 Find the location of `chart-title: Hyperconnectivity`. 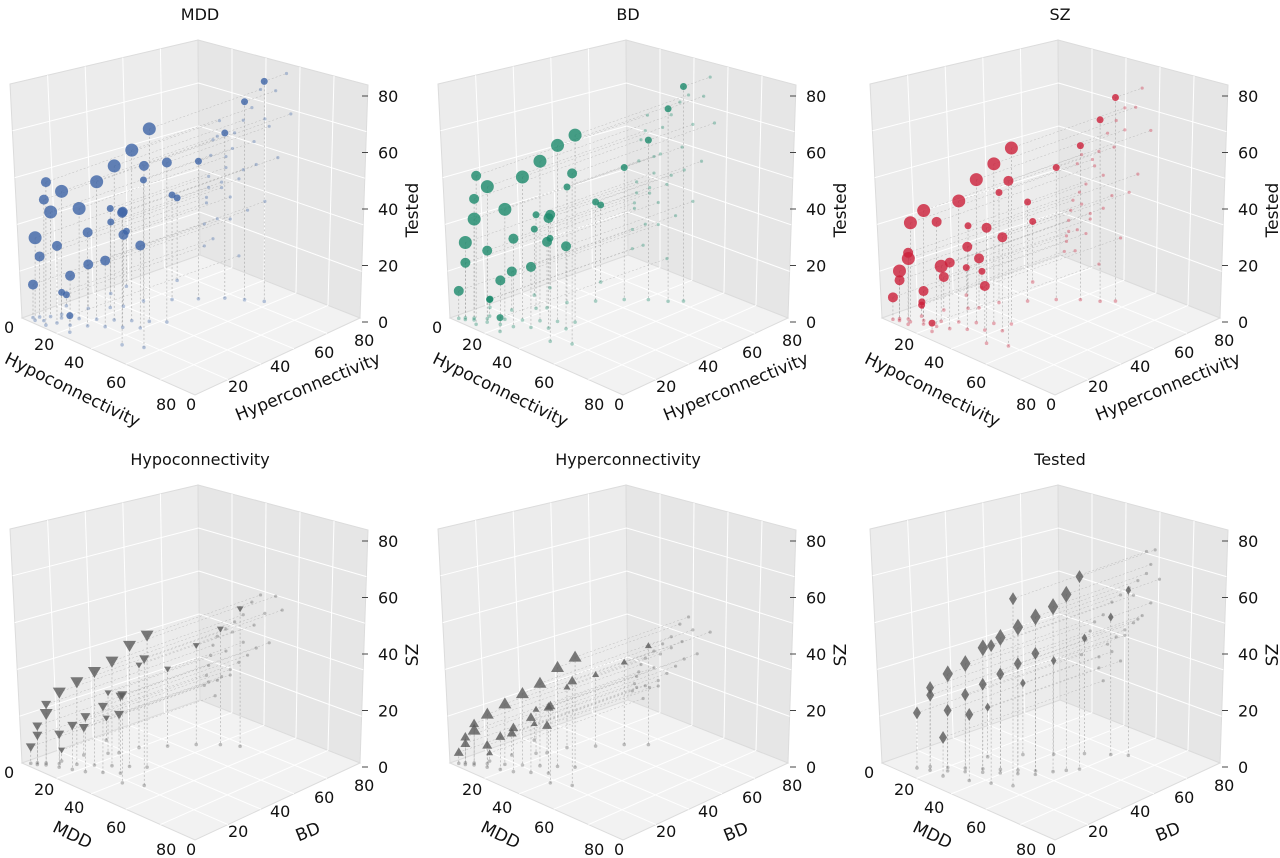

chart-title: Hyperconnectivity is located at coordinates (628, 459).